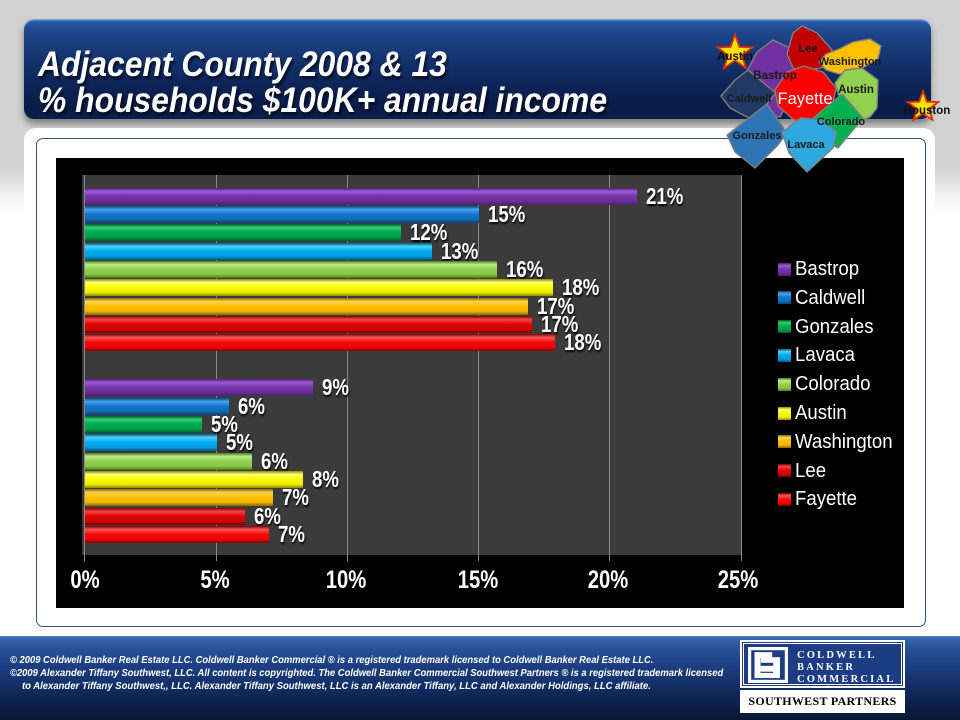 The image size is (960, 720). What do you see at coordinates (749, 99) in the screenshot?
I see `svg-text: Caldwell` at bounding box center [749, 99].